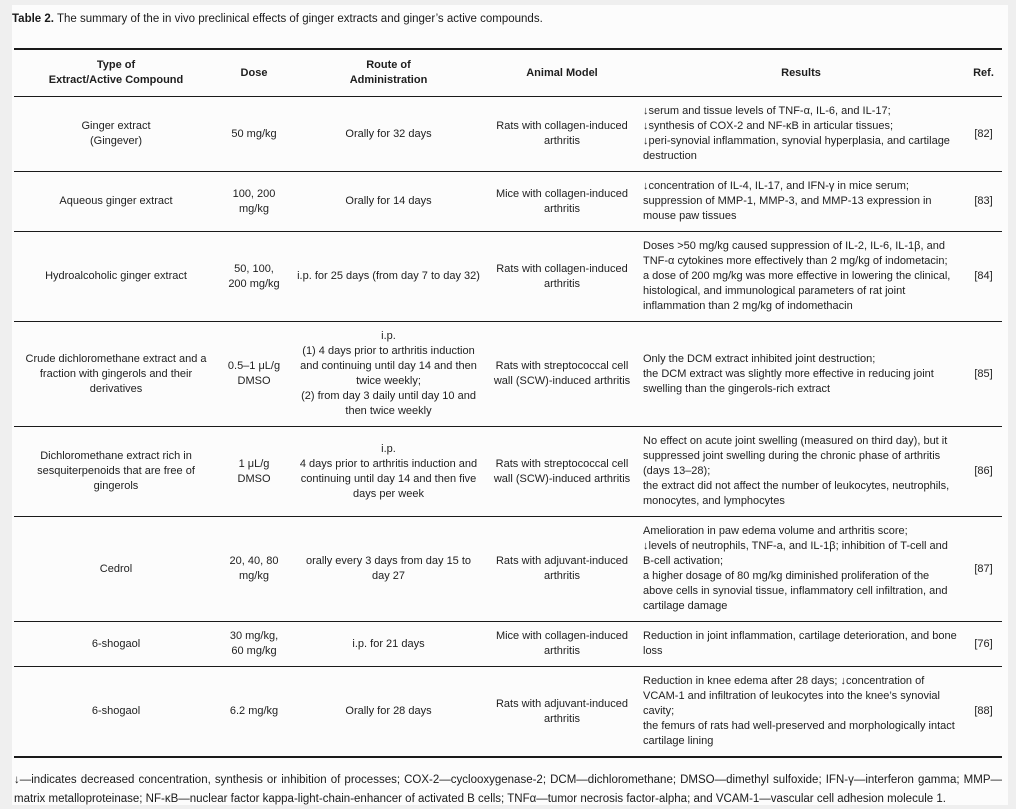  Describe the element at coordinates (983, 569) in the screenshot. I see `cell-reference: [87]` at that location.